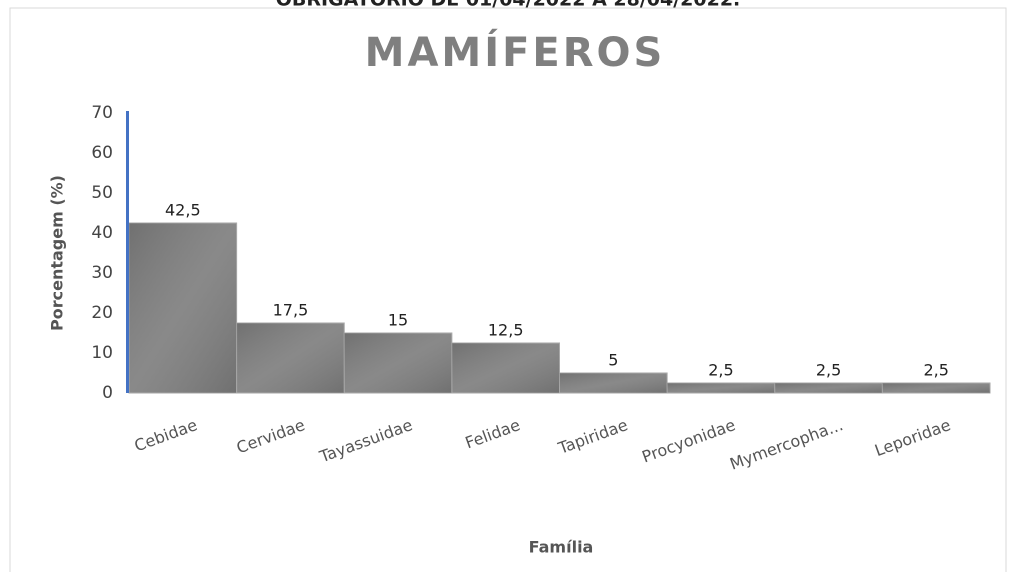 The image size is (1017, 572). I want to click on data-label: 17,5, so click(291, 310).